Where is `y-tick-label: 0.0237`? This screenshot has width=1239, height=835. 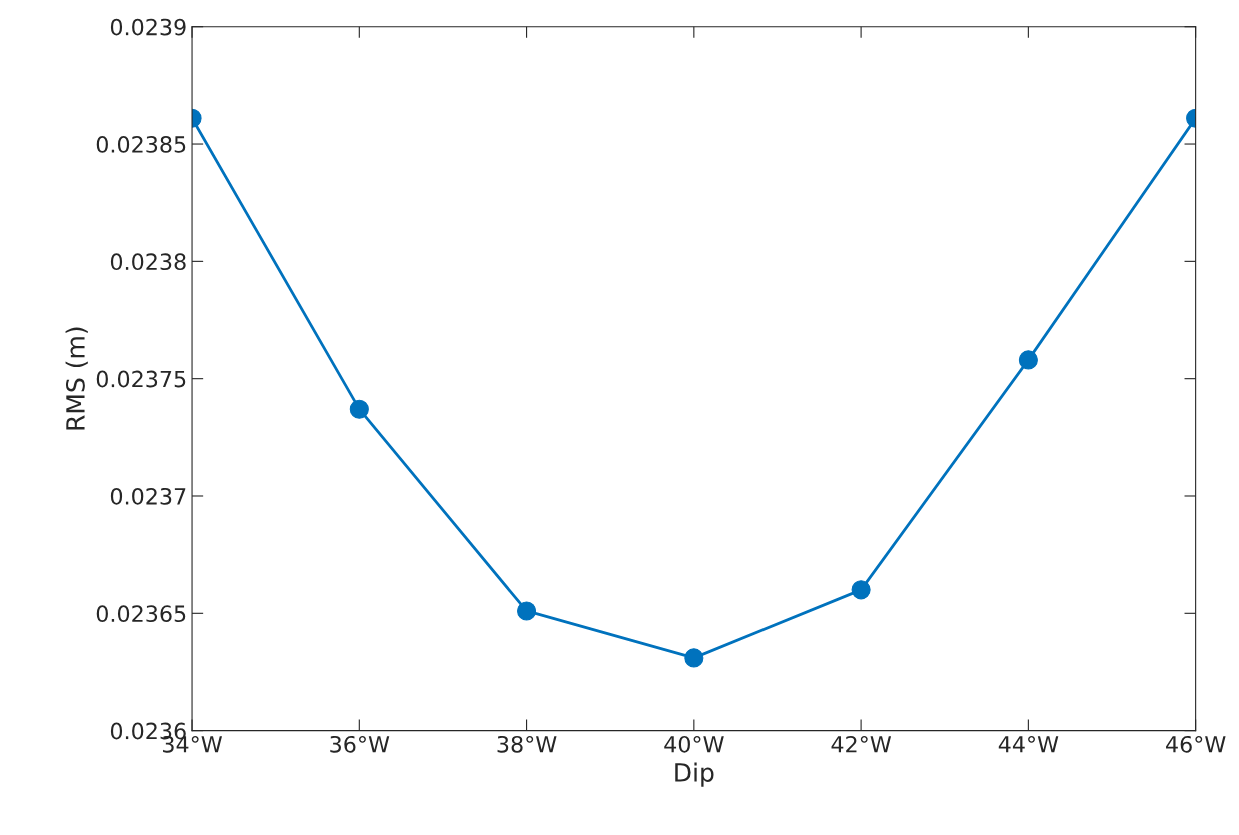
y-tick-label: 0.0237 is located at coordinates (148, 496).